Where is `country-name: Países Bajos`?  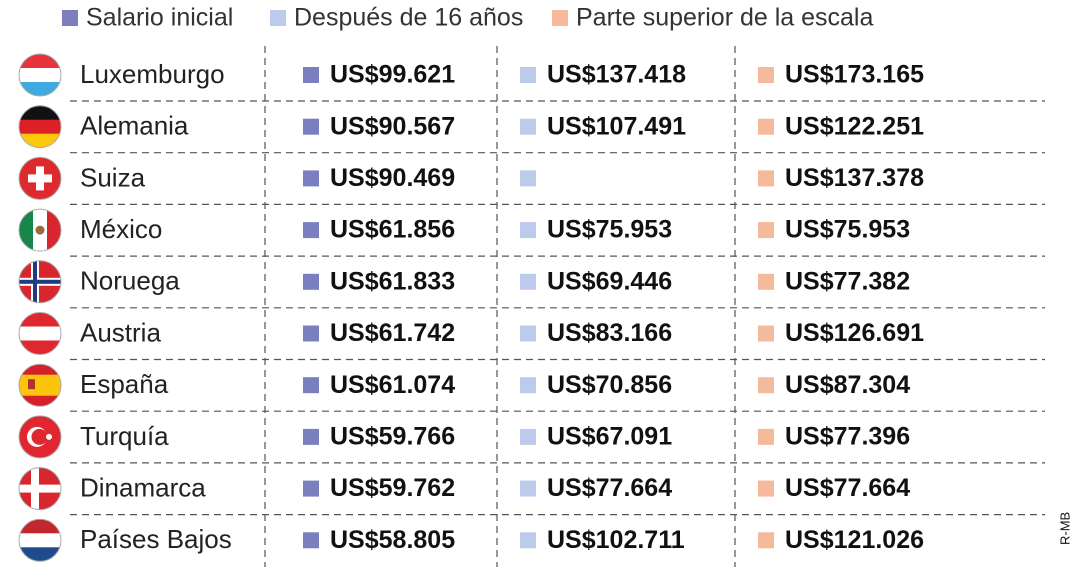 country-name: Países Bajos is located at coordinates (156, 539).